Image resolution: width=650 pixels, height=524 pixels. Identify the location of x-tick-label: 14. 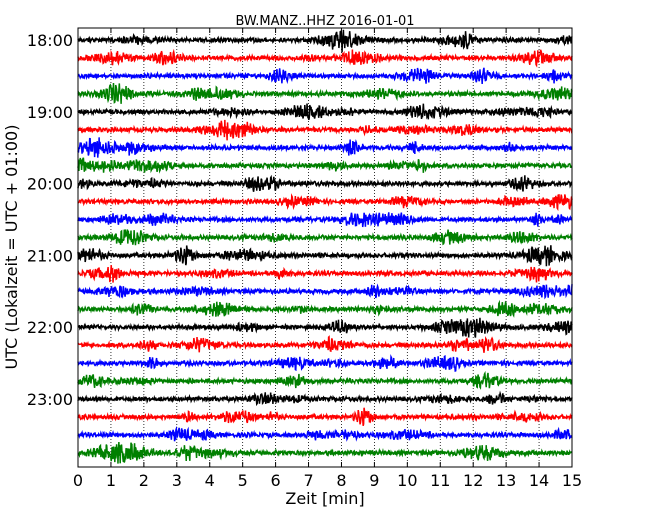
(539, 480).